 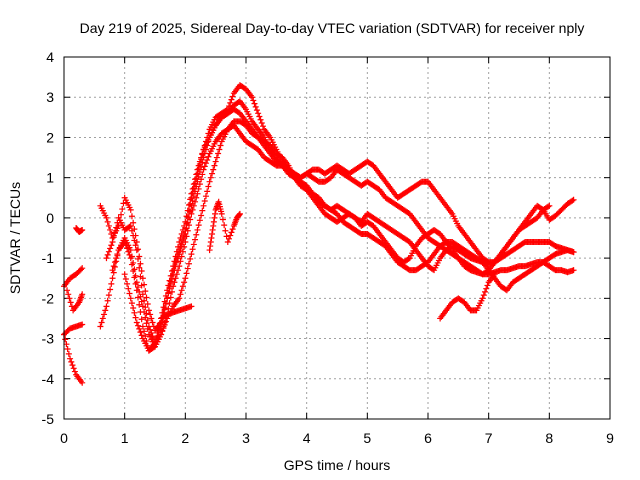 What do you see at coordinates (73, 329) in the screenshot?
I see `series-s3` at bounding box center [73, 329].